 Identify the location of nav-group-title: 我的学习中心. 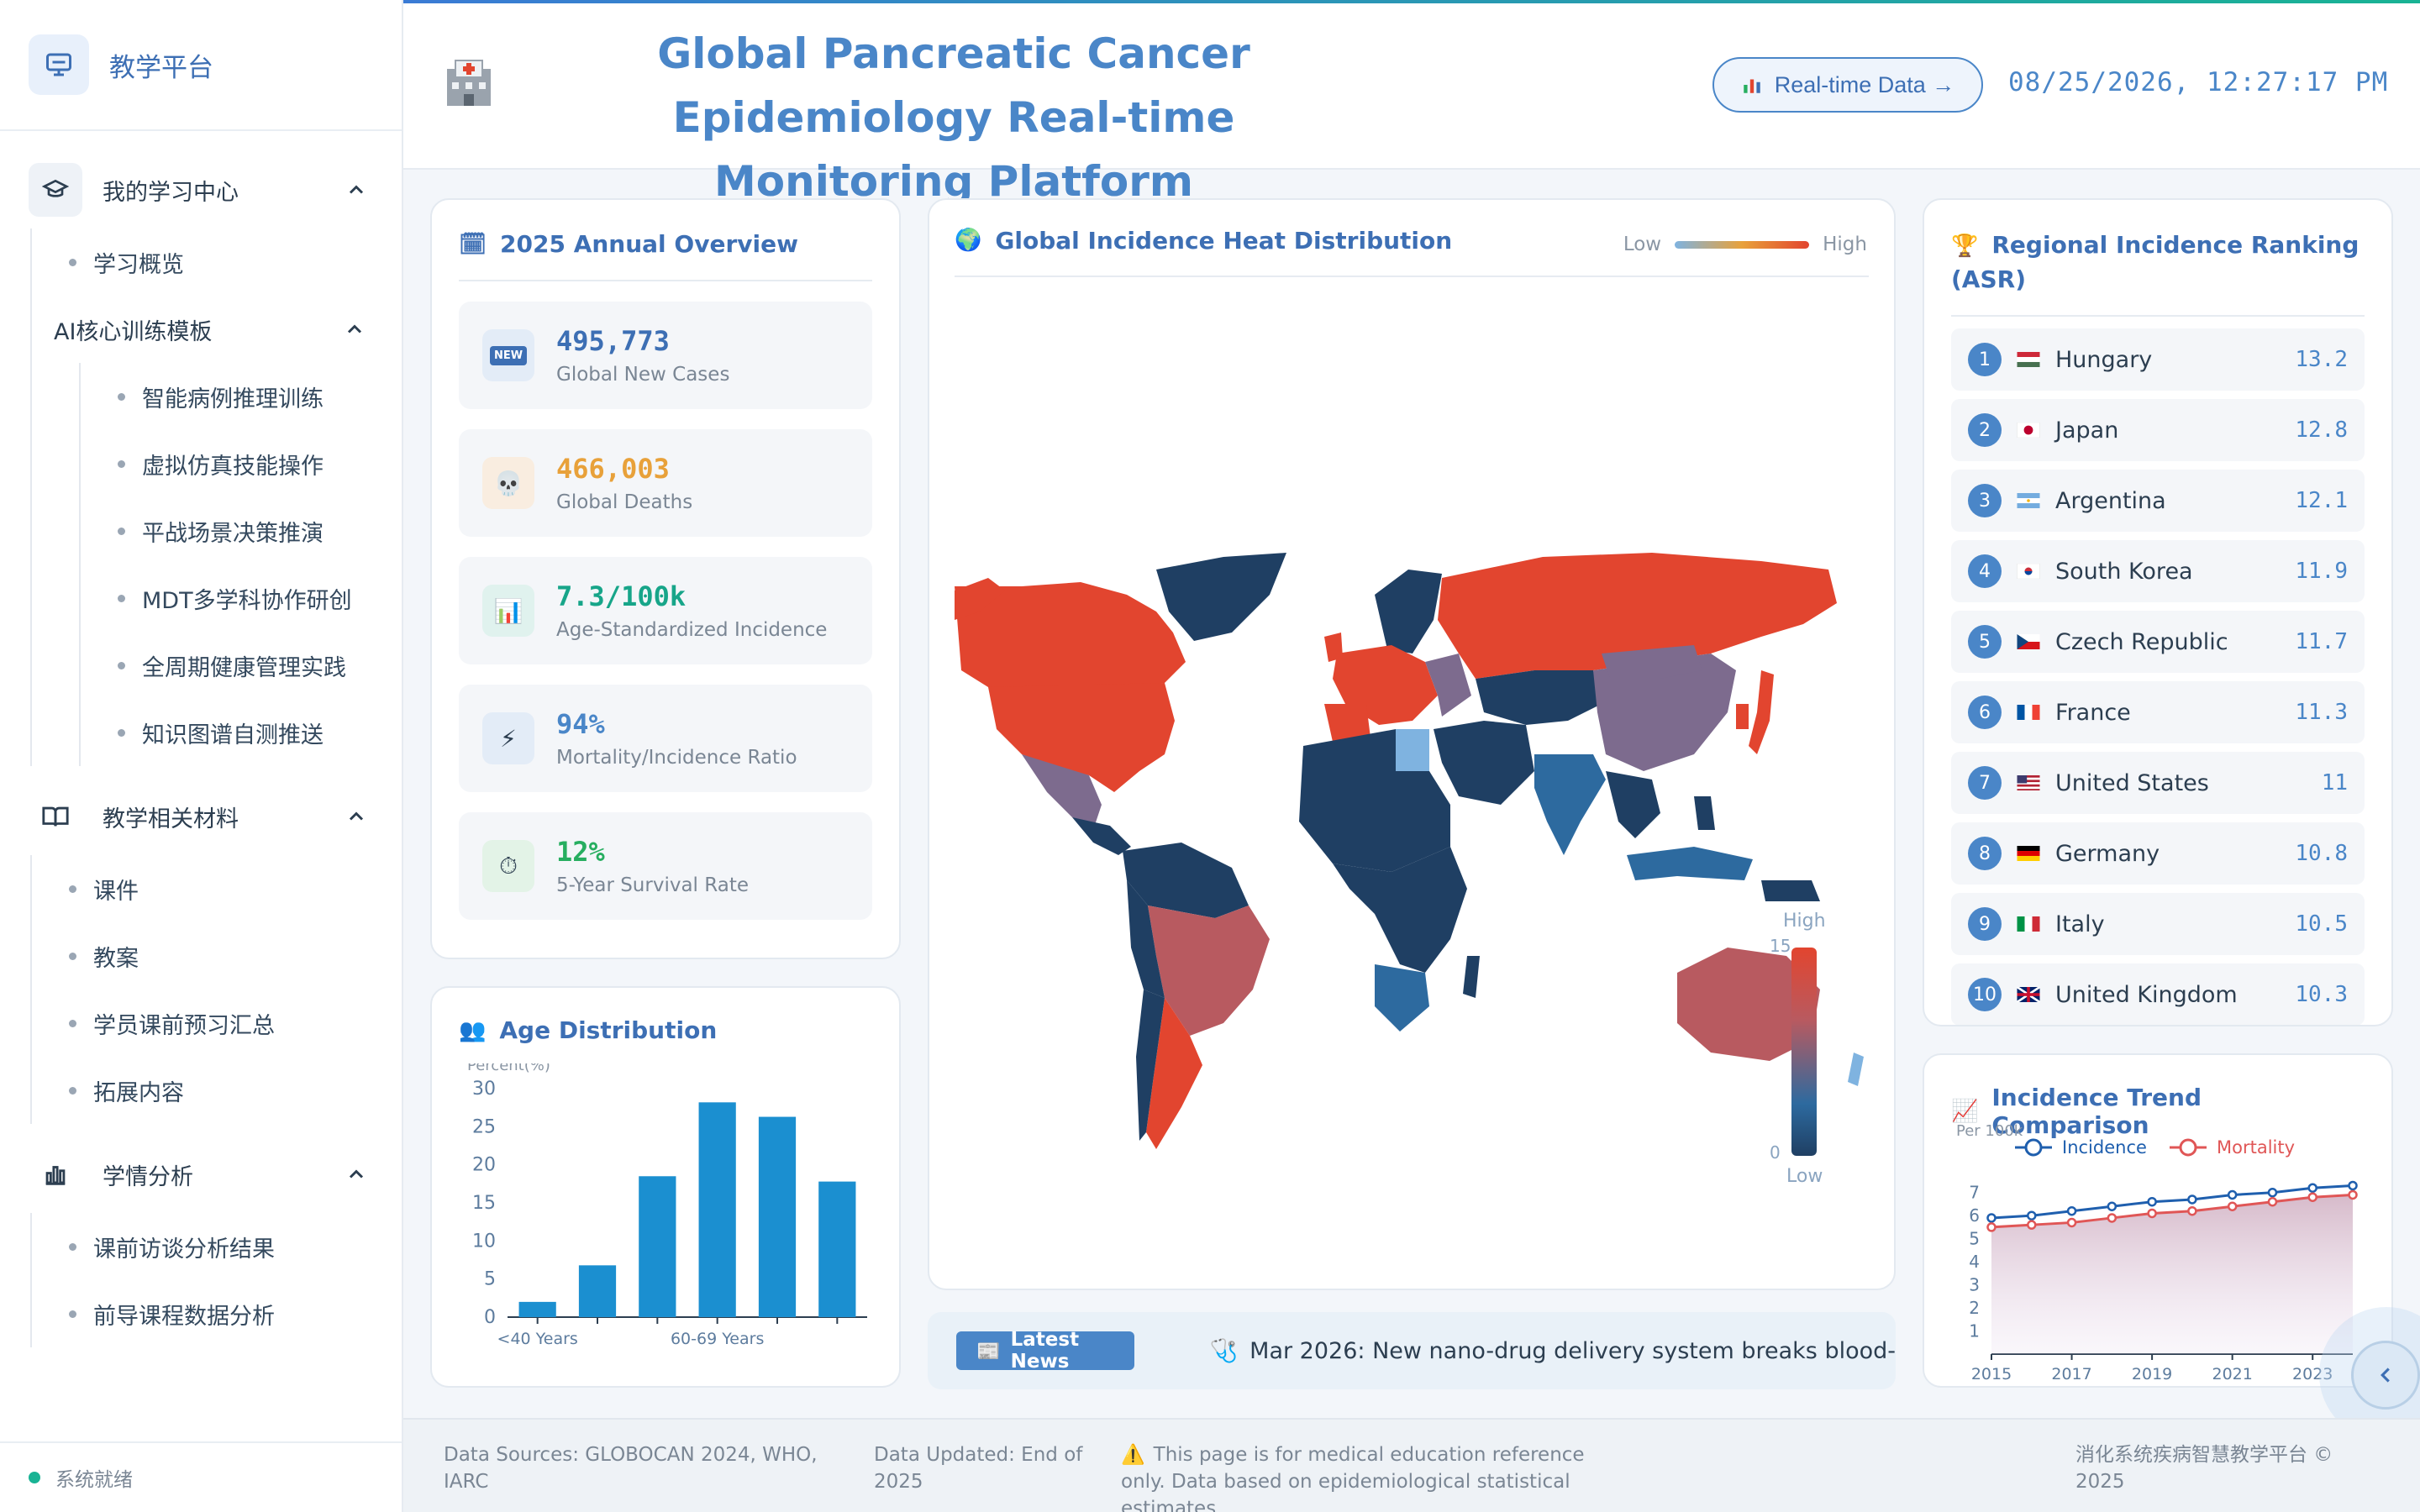
(171, 192).